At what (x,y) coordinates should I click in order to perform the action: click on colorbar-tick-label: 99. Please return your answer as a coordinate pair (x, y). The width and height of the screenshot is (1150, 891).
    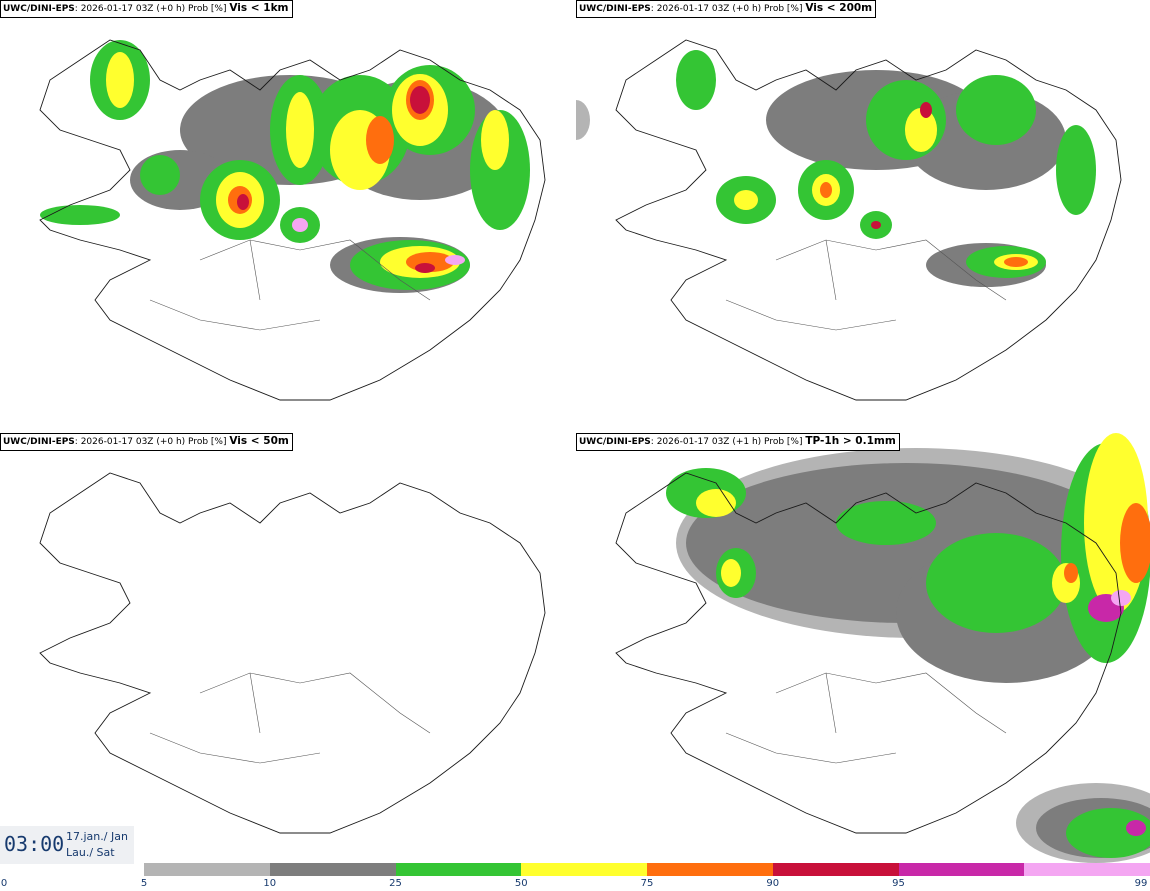
    Looking at the image, I should click on (1141, 883).